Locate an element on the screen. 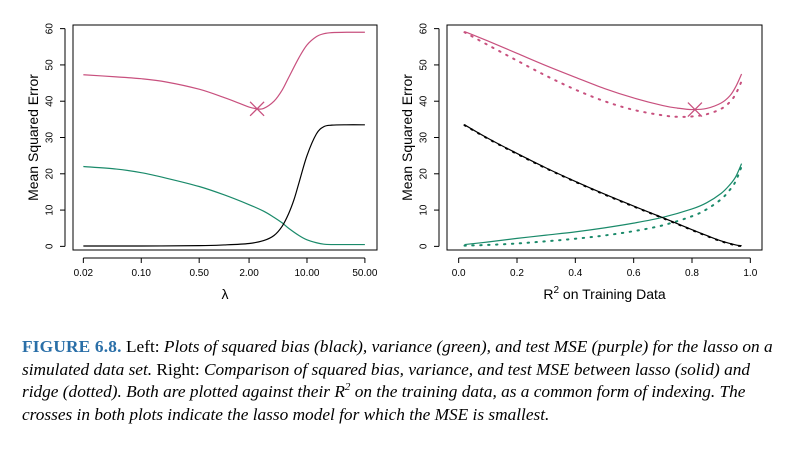 The width and height of the screenshot is (796, 470). caption-r2-sup: 2 is located at coordinates (347, 387).